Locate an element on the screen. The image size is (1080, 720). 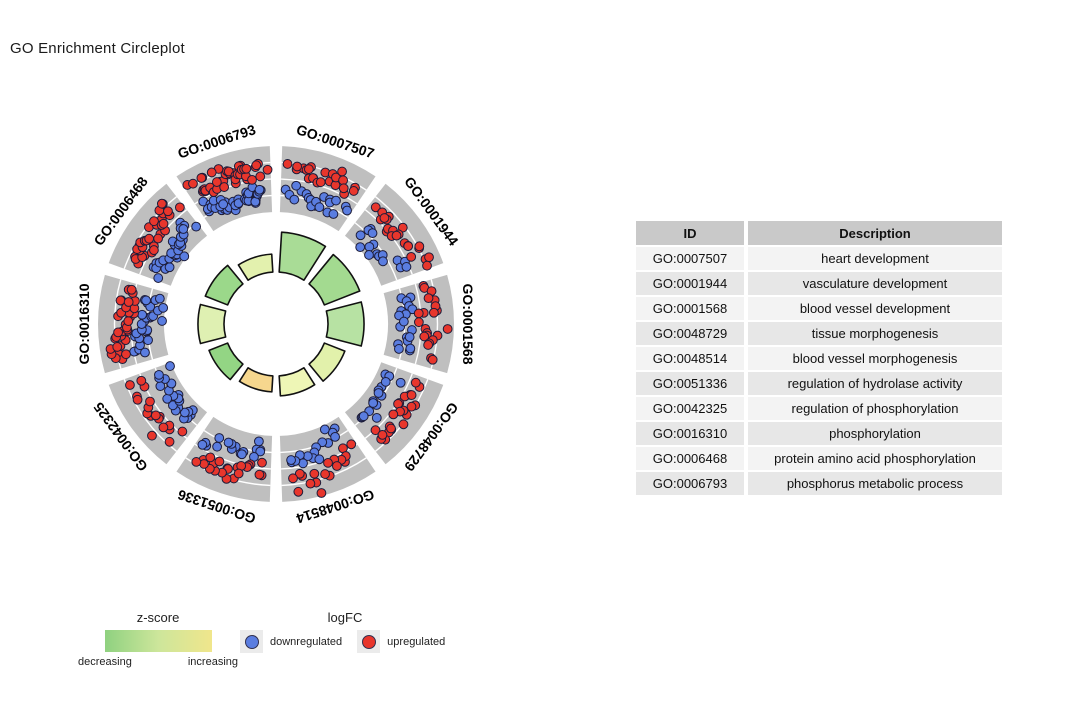
upregulated-label: upregulated is located at coordinates (416, 641).